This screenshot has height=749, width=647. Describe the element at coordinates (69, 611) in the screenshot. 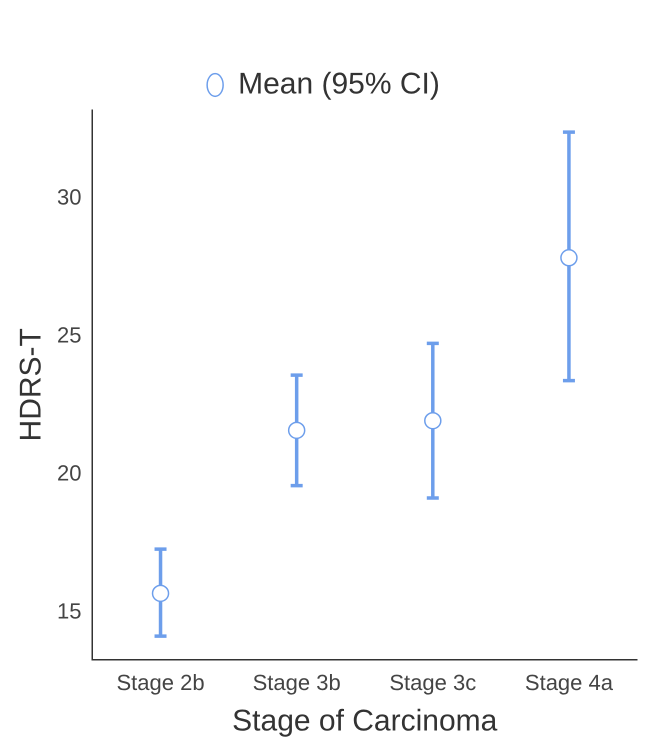

I see `y-tick-label: 15` at that location.